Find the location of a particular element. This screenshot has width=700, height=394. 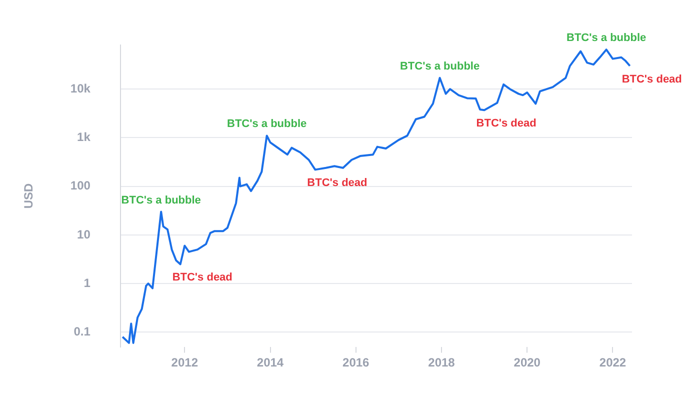

x-tick-label: 2020 is located at coordinates (527, 362).